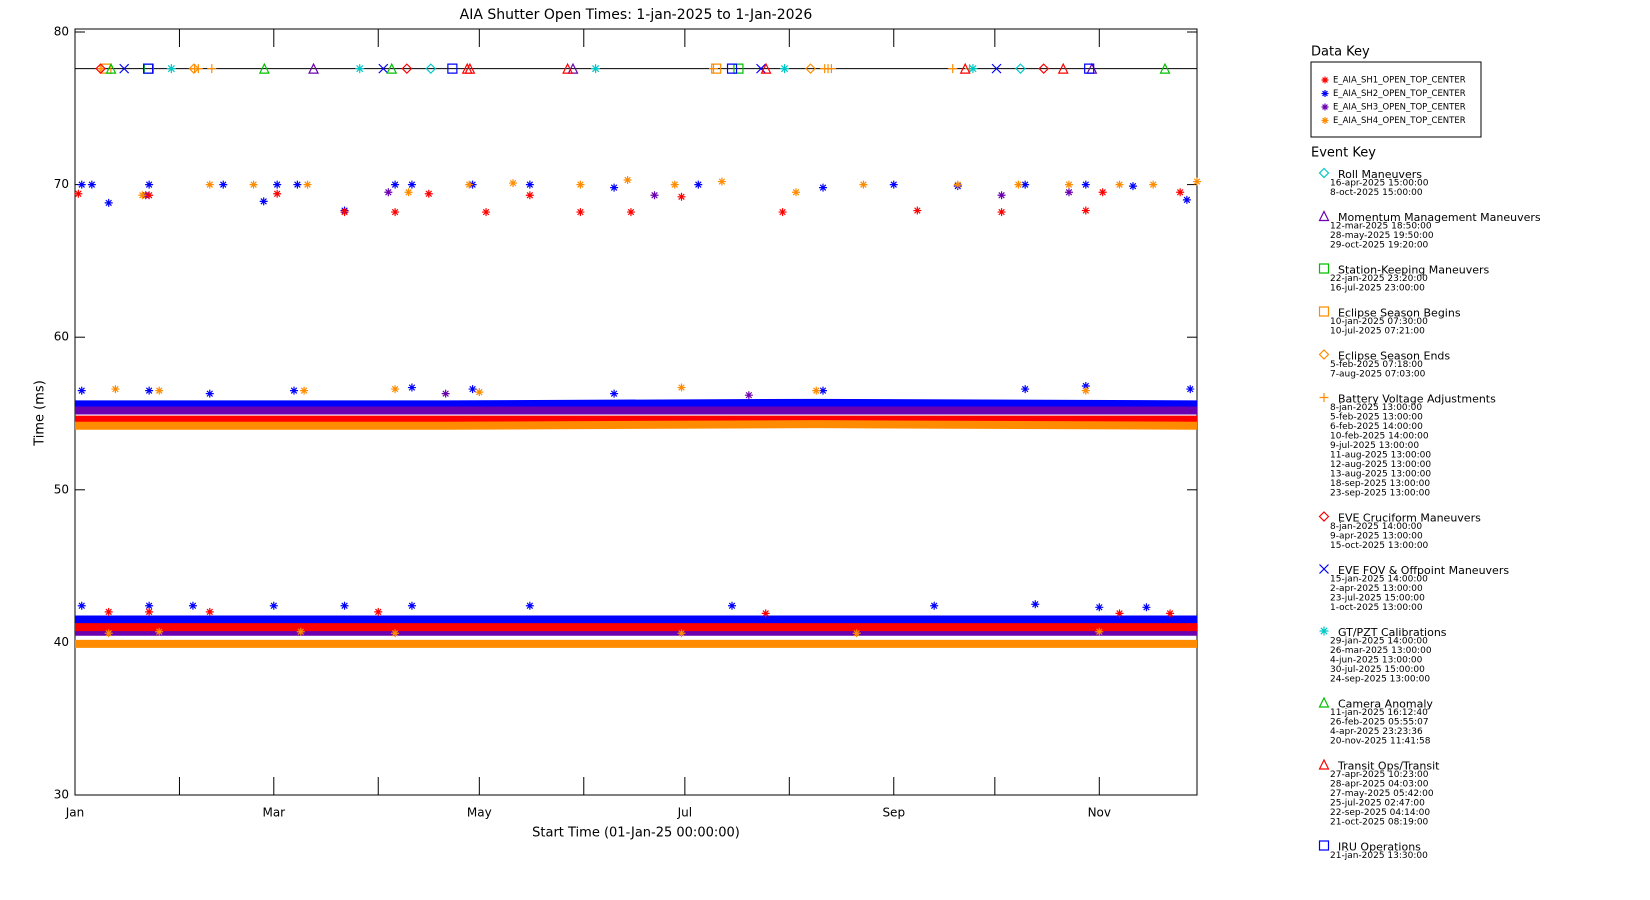 This screenshot has height=900, width=1650. What do you see at coordinates (1399, 94) in the screenshot?
I see `legend-label: E_AIA_SH2_OPEN_TOP_CENTER` at bounding box center [1399, 94].